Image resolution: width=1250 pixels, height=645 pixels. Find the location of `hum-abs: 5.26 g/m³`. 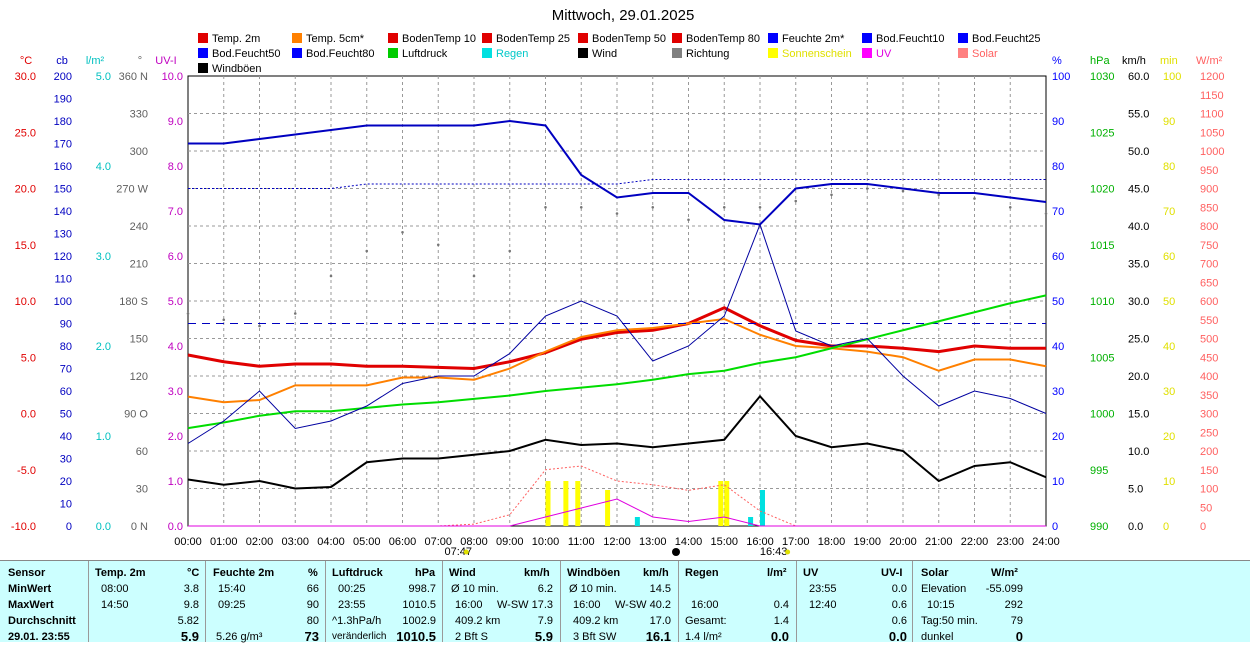

hum-abs: 5.26 g/m³ is located at coordinates (239, 637).